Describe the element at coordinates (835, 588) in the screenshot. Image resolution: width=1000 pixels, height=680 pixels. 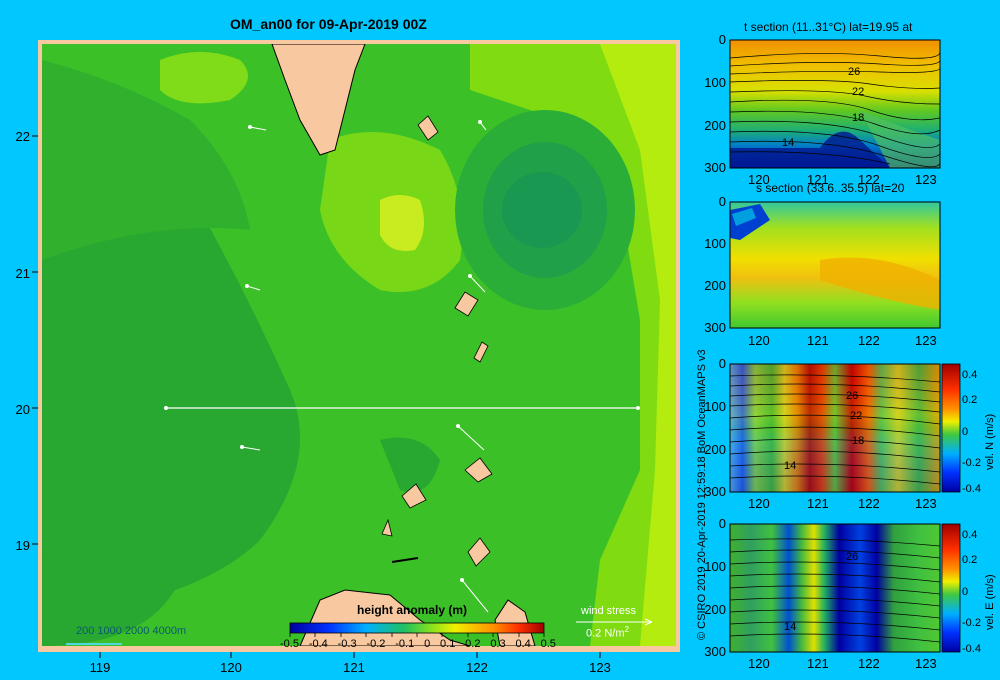
I see `vel-e-panel` at that location.